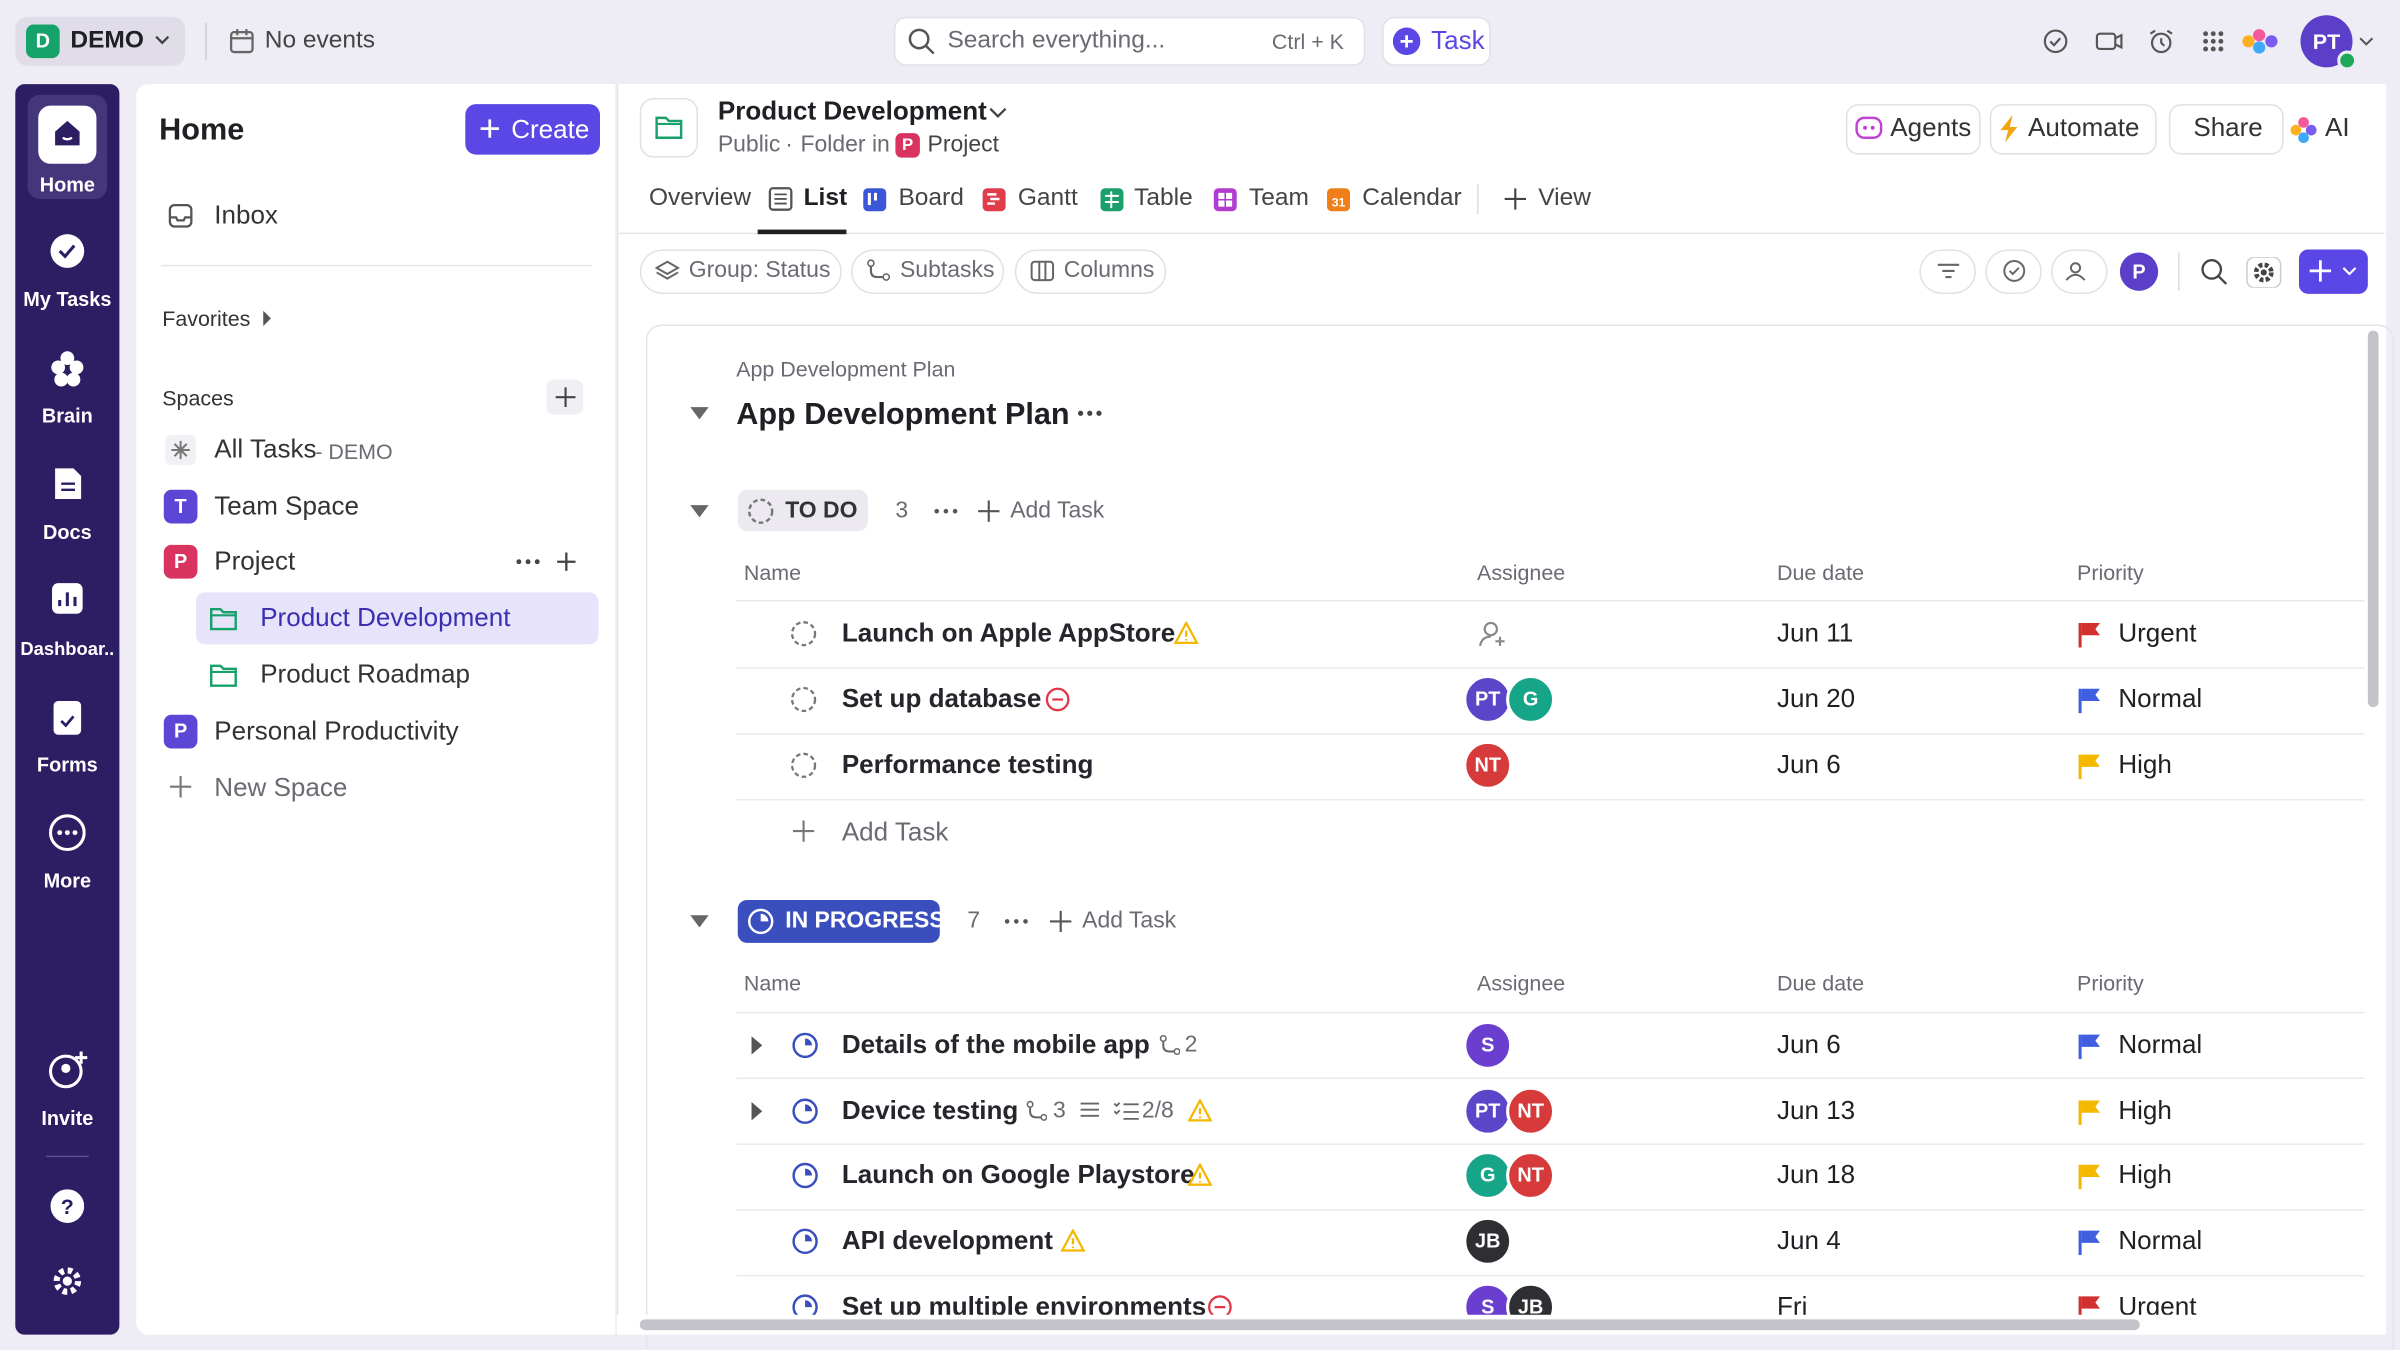 This screenshot has width=2400, height=1350. Describe the element at coordinates (320, 40) in the screenshot. I see `events: No events` at that location.